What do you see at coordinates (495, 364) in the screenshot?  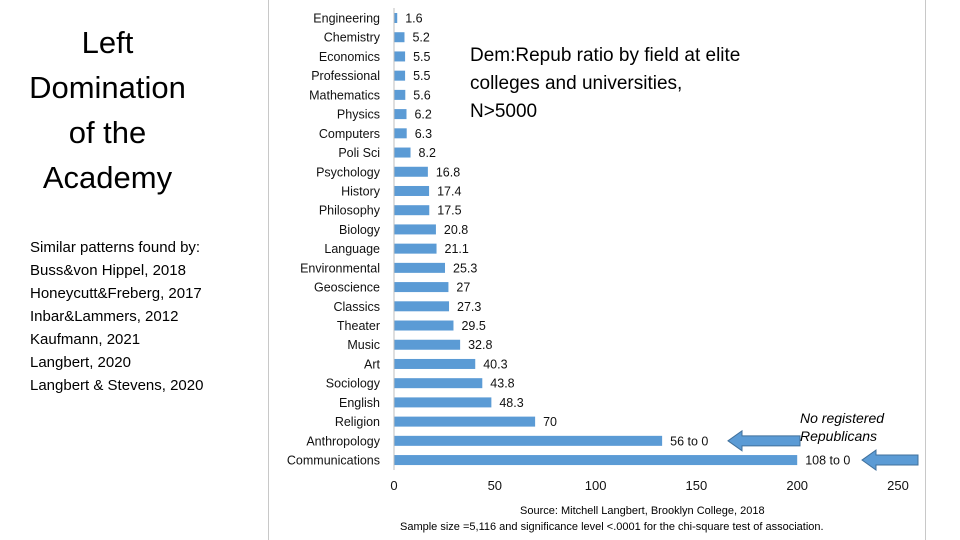 I see `value-label: 40.3` at bounding box center [495, 364].